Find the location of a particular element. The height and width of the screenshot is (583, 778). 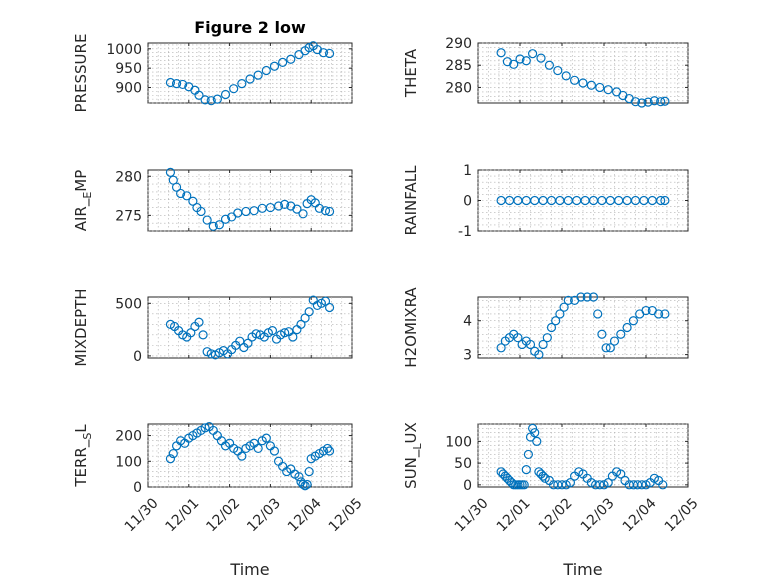

chart-8-ytick-label: 0 is located at coordinates (467, 486).